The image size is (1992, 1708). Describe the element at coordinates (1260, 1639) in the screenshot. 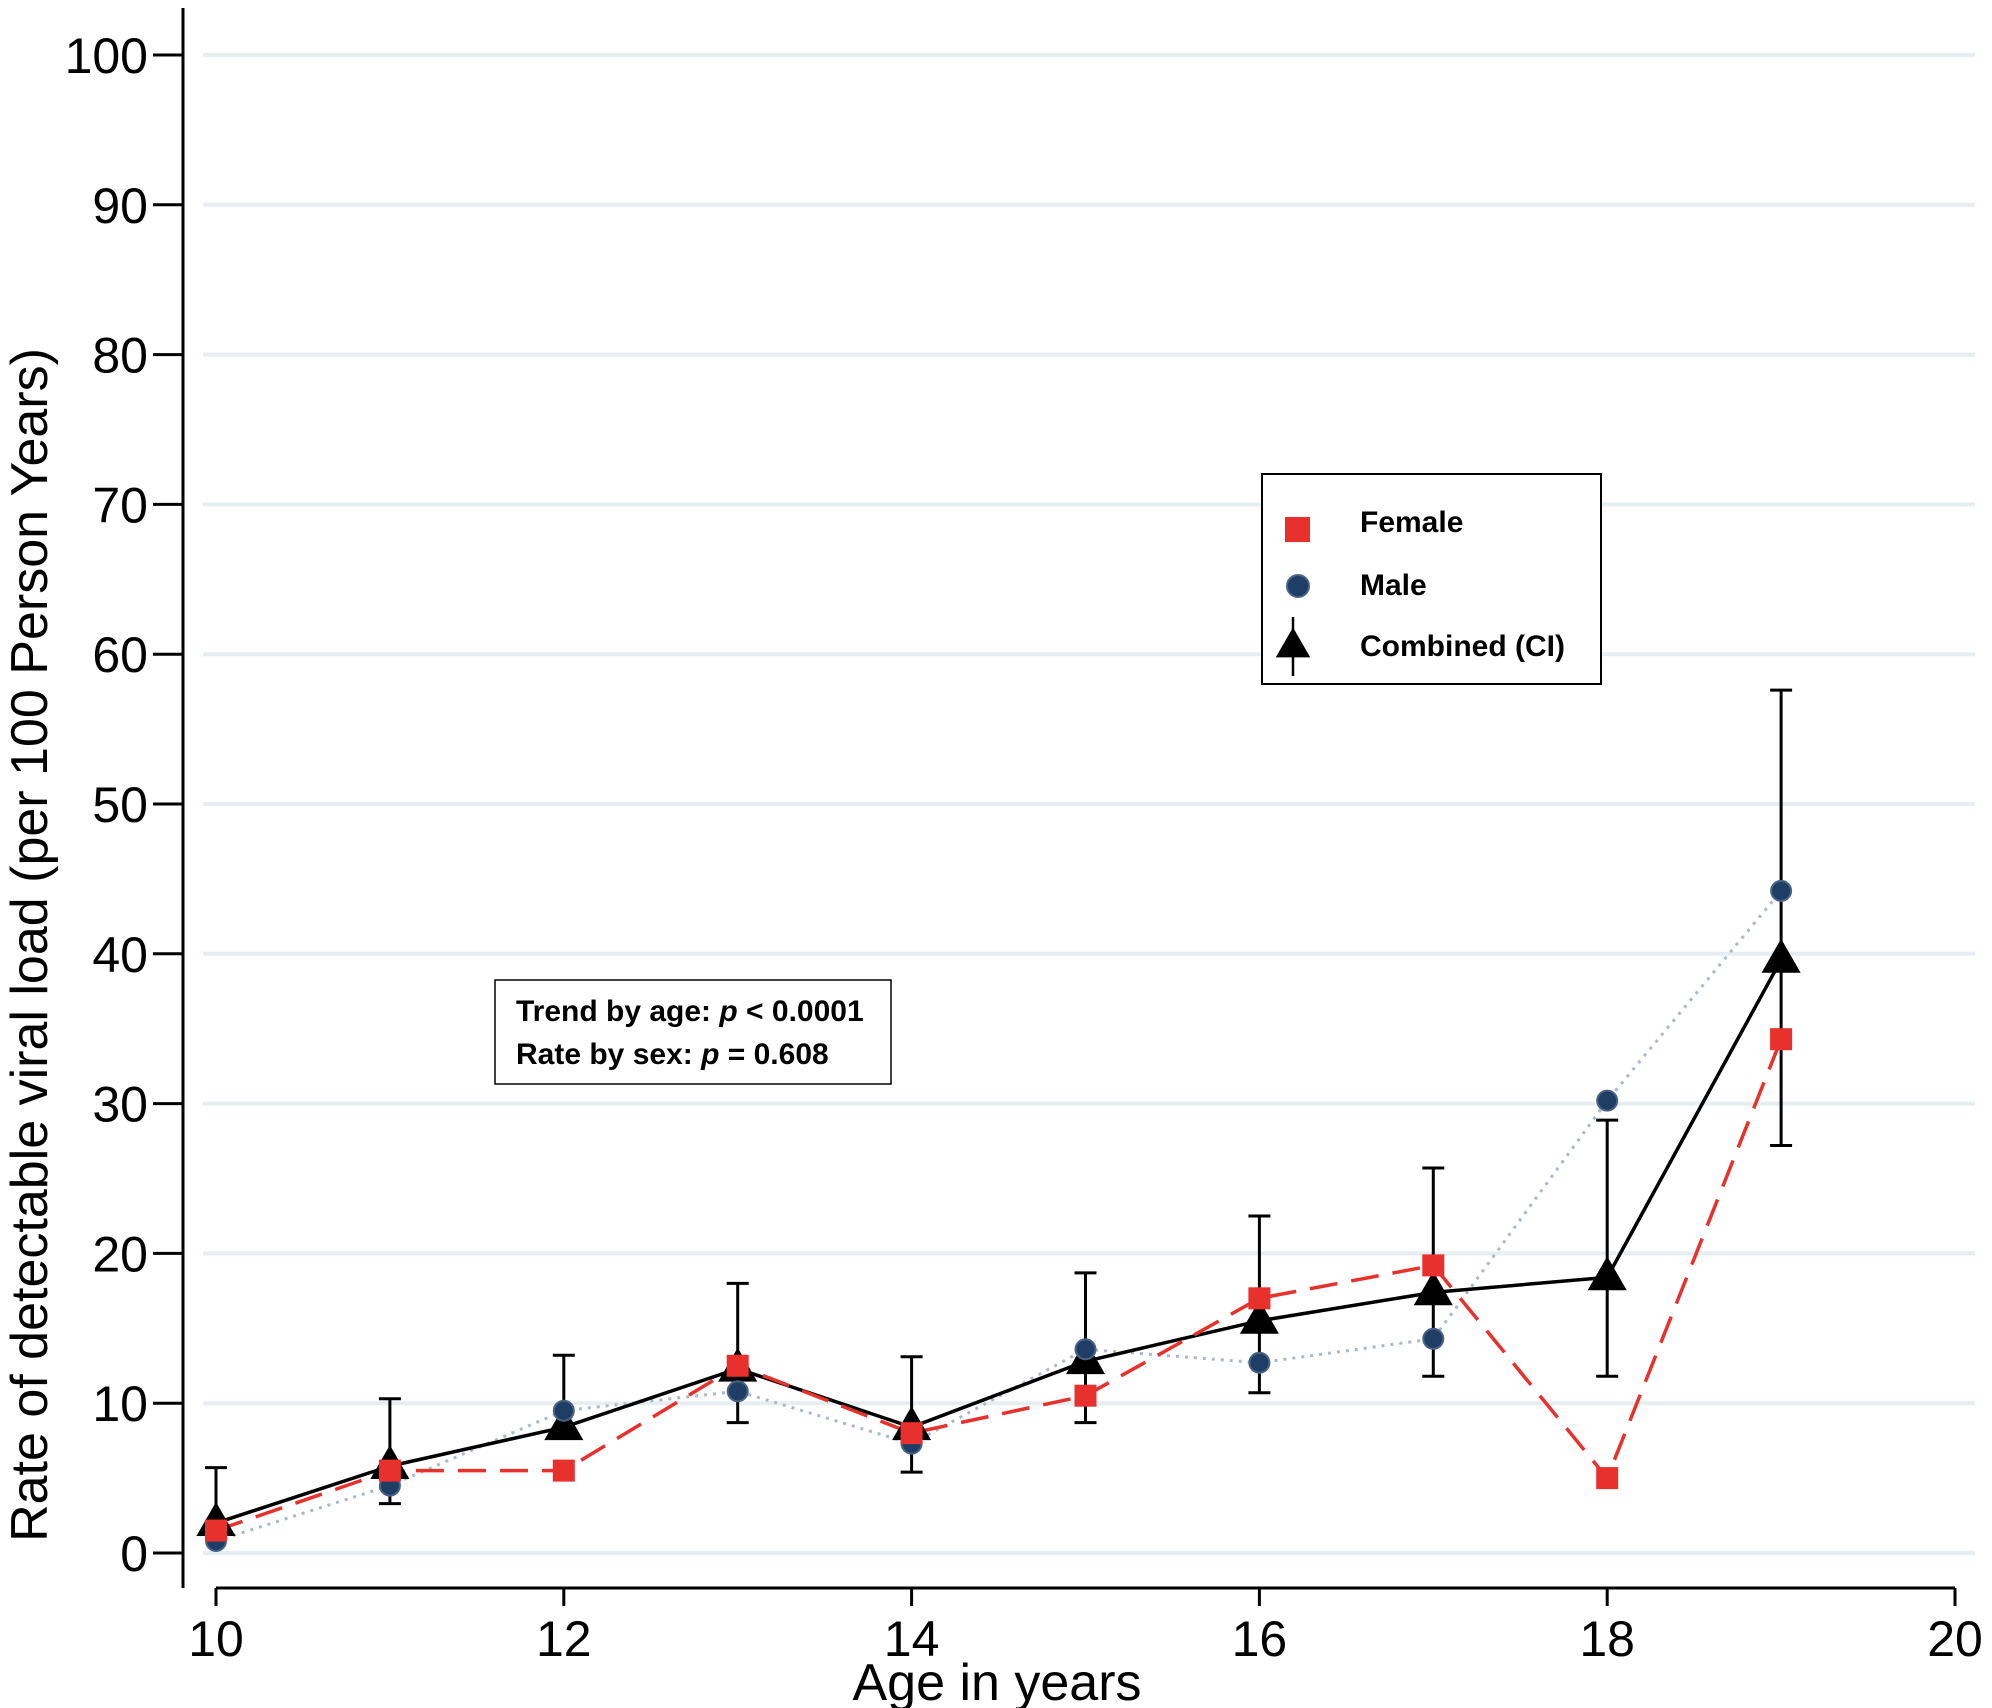

I see `x-tick-label: 16` at that location.